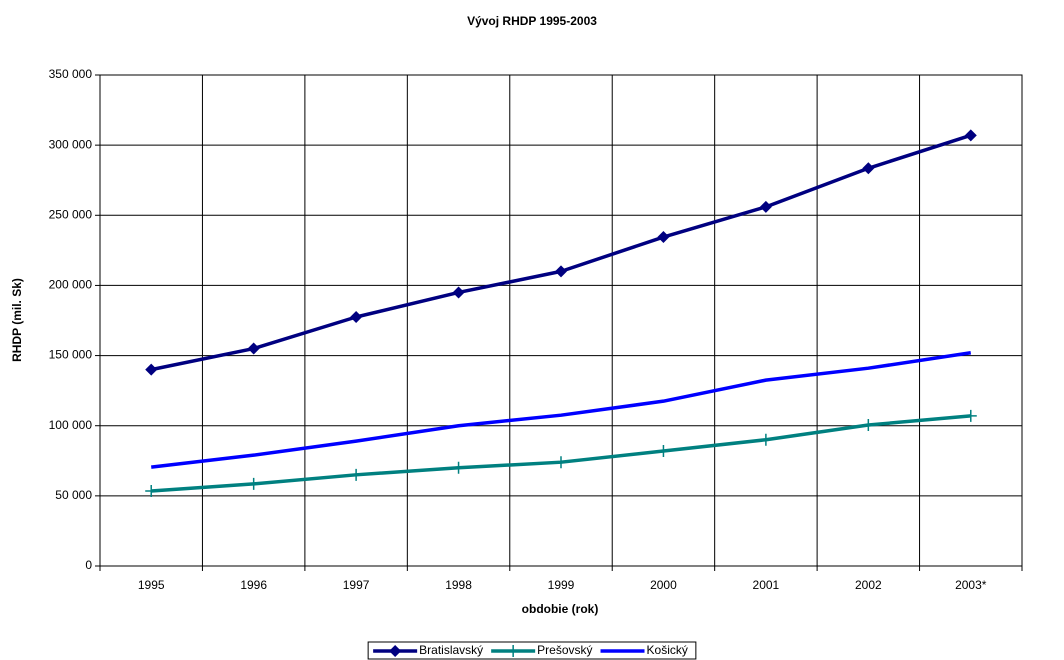 This screenshot has height=660, width=1064. I want to click on y-tick-label: 350 000, so click(71, 74).